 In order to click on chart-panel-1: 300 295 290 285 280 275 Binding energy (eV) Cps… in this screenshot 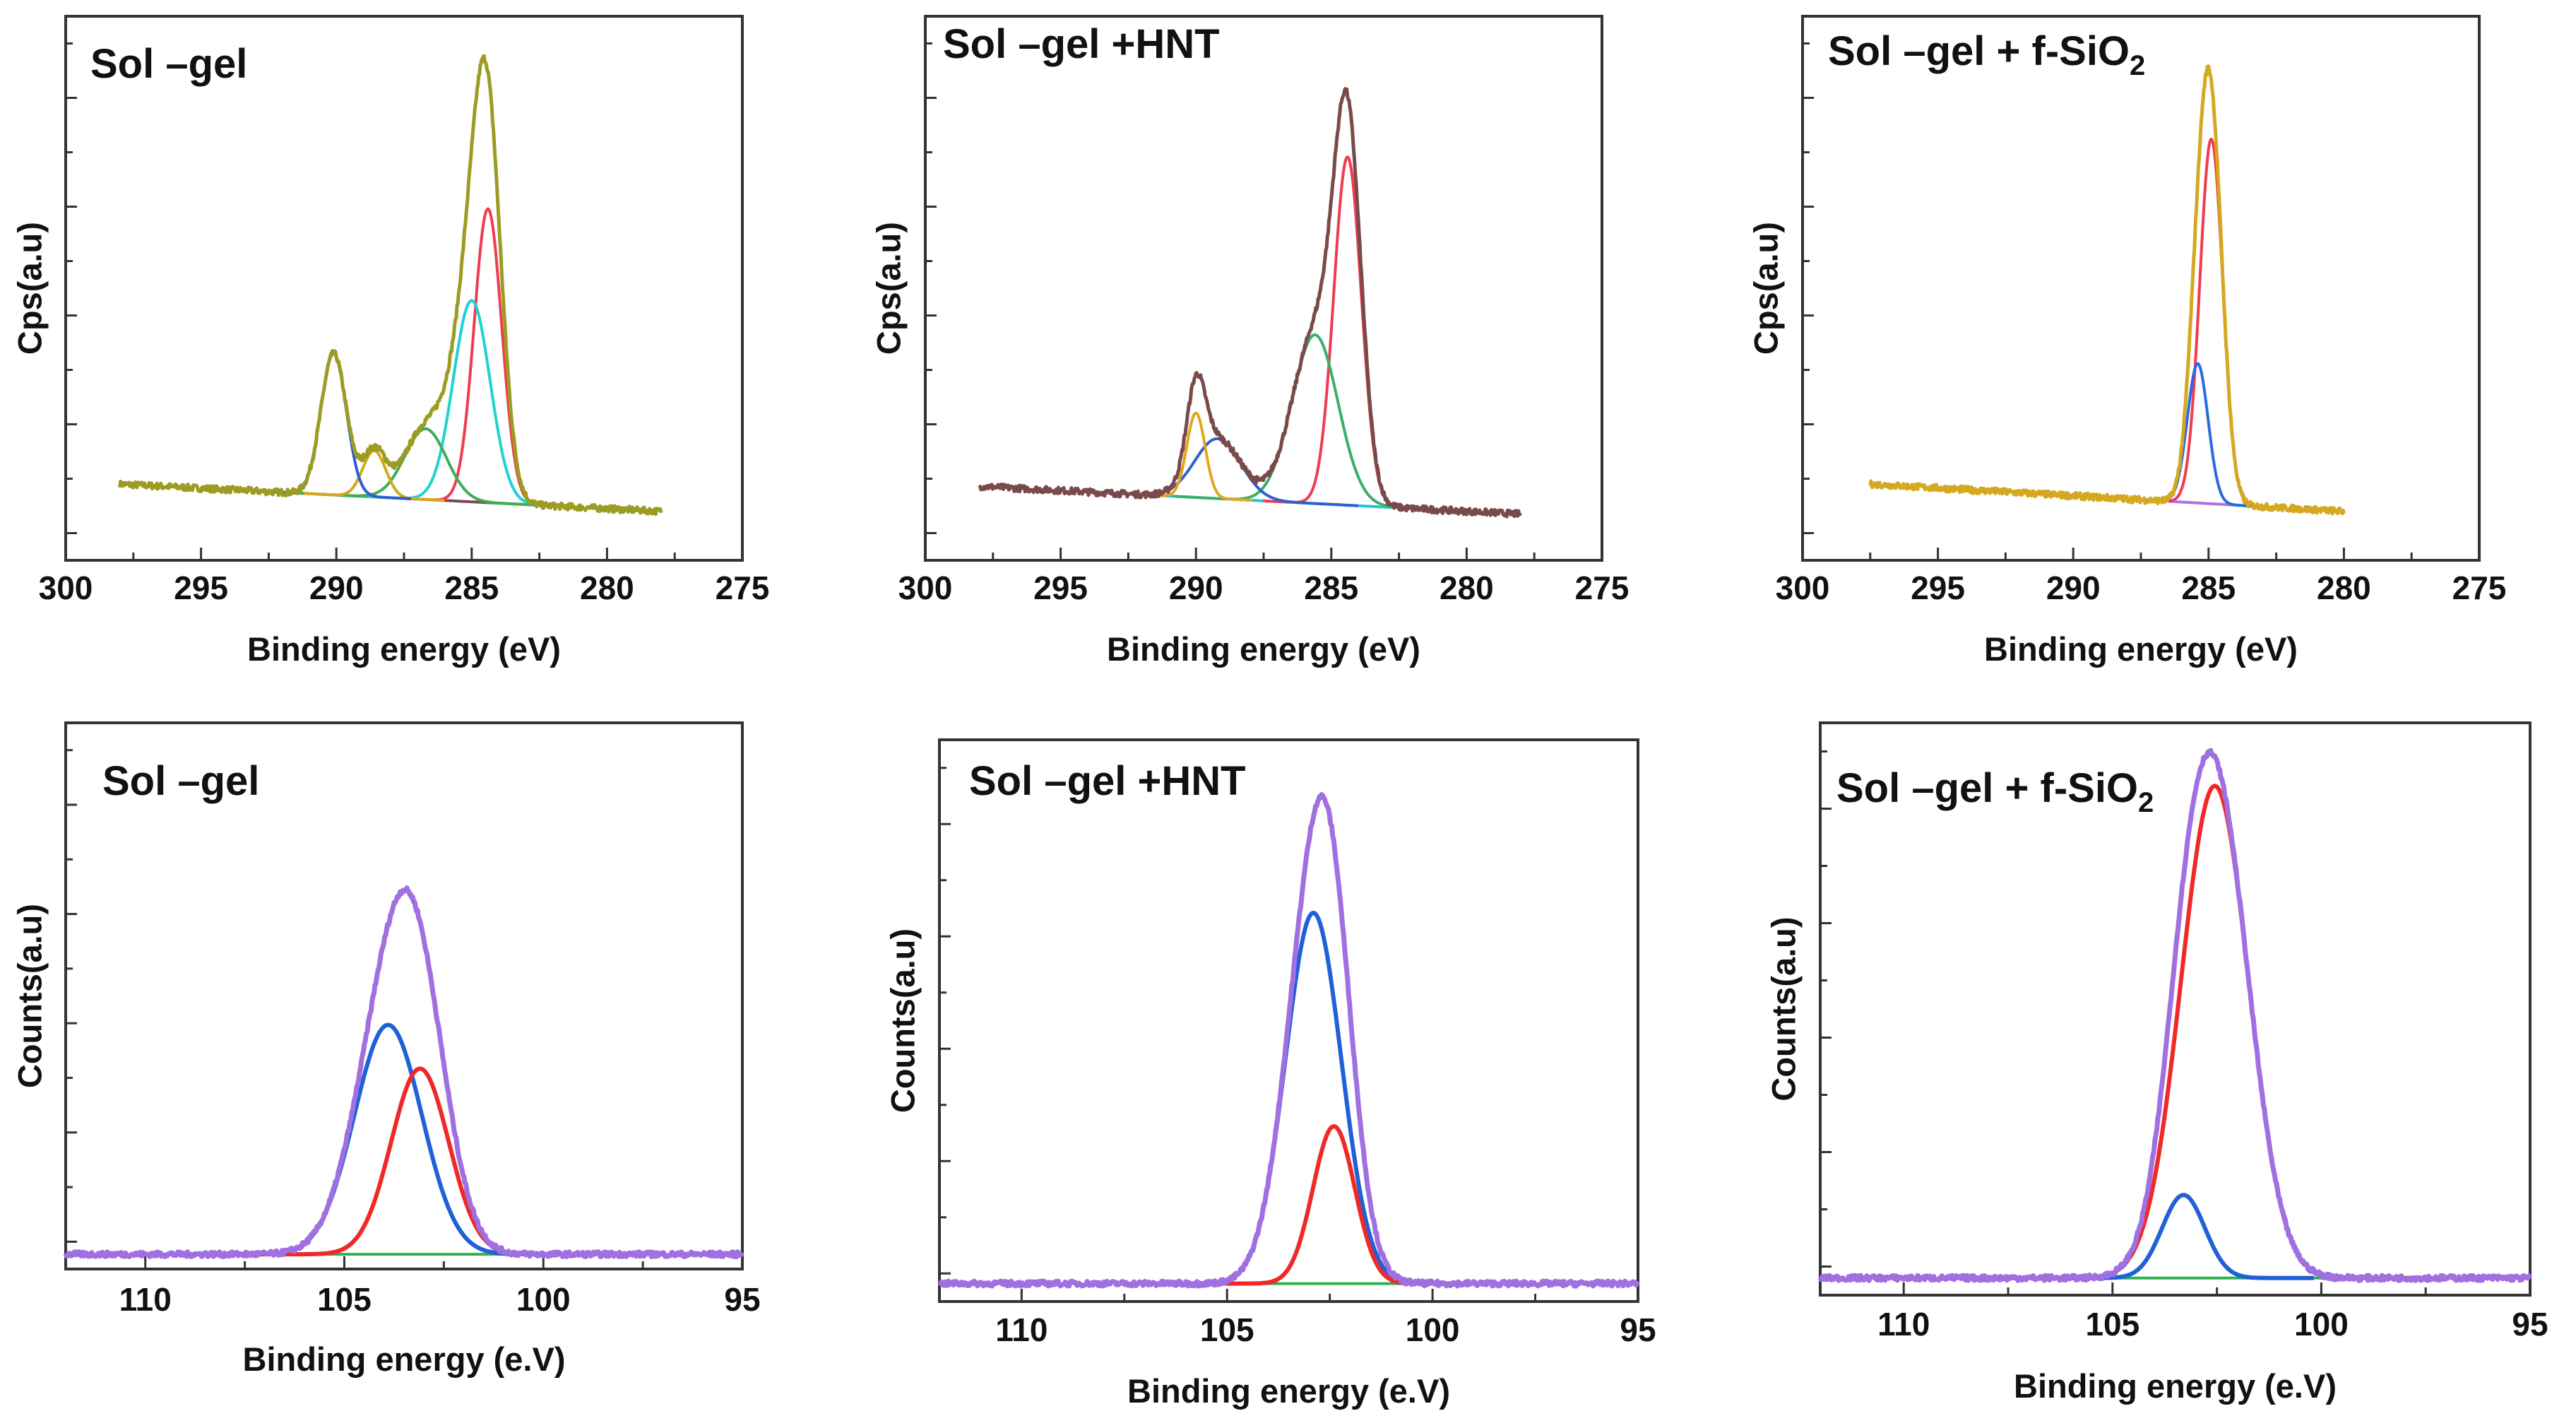, I will do `click(390, 341)`.